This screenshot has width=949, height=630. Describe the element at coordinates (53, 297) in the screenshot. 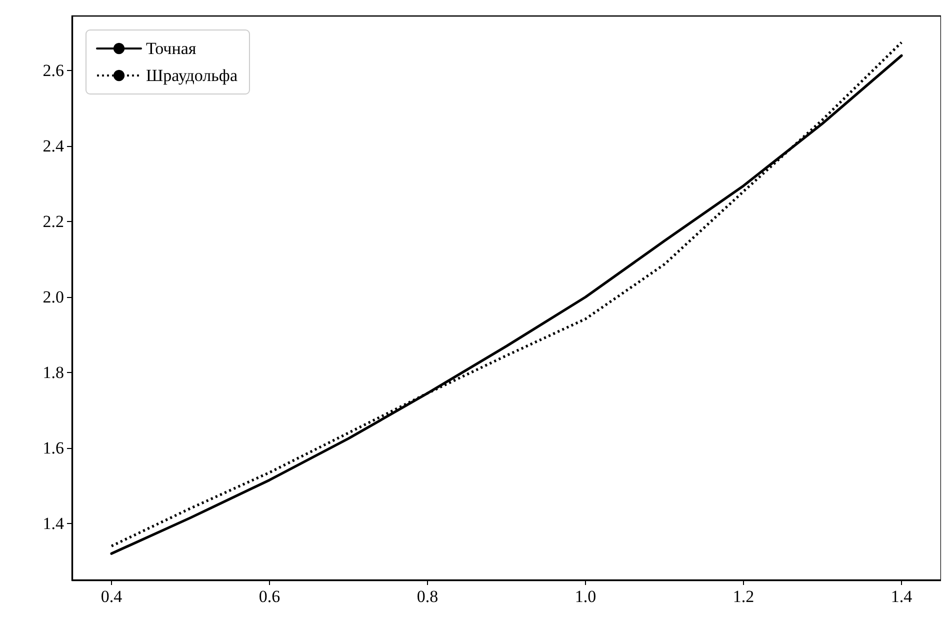

I see `y-tick-label: 2.0` at that location.